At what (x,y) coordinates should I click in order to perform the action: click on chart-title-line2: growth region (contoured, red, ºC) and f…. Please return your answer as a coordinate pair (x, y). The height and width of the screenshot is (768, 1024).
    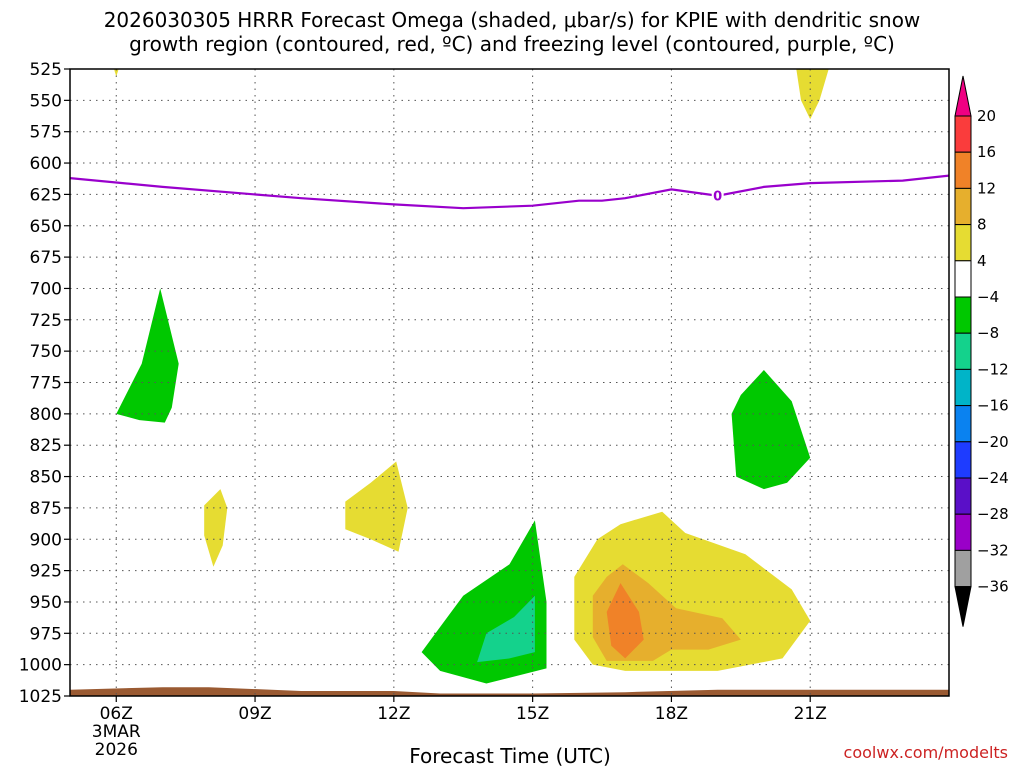
    Looking at the image, I should click on (512, 44).